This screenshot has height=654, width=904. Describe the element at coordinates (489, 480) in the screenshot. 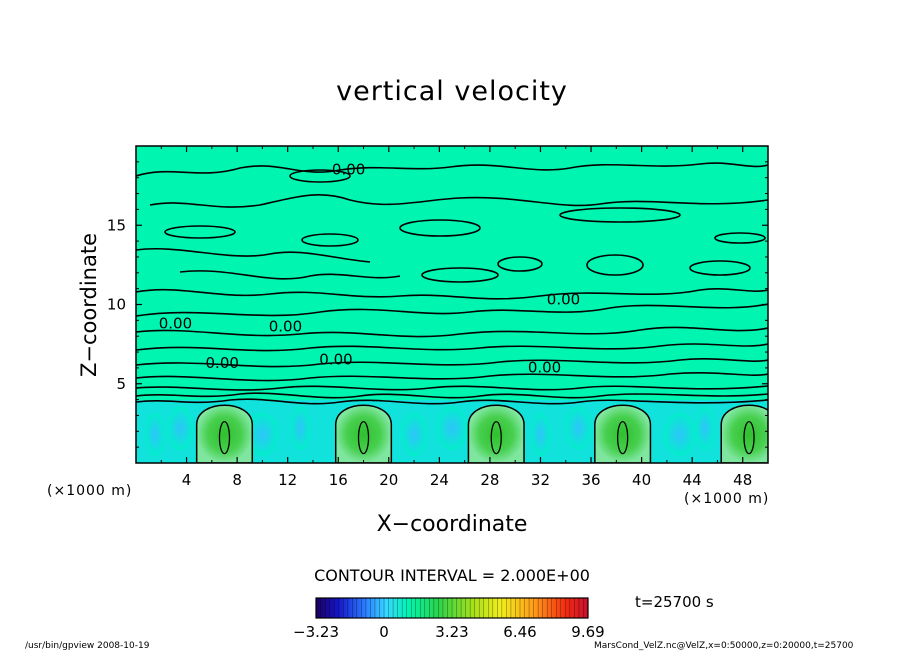

I see `x-tick-label: 28` at that location.